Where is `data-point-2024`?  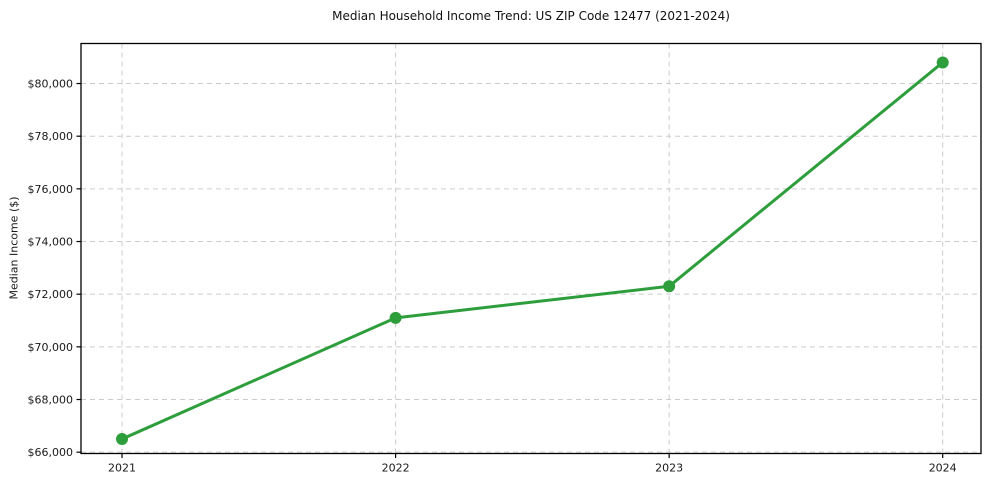 data-point-2024 is located at coordinates (942, 62).